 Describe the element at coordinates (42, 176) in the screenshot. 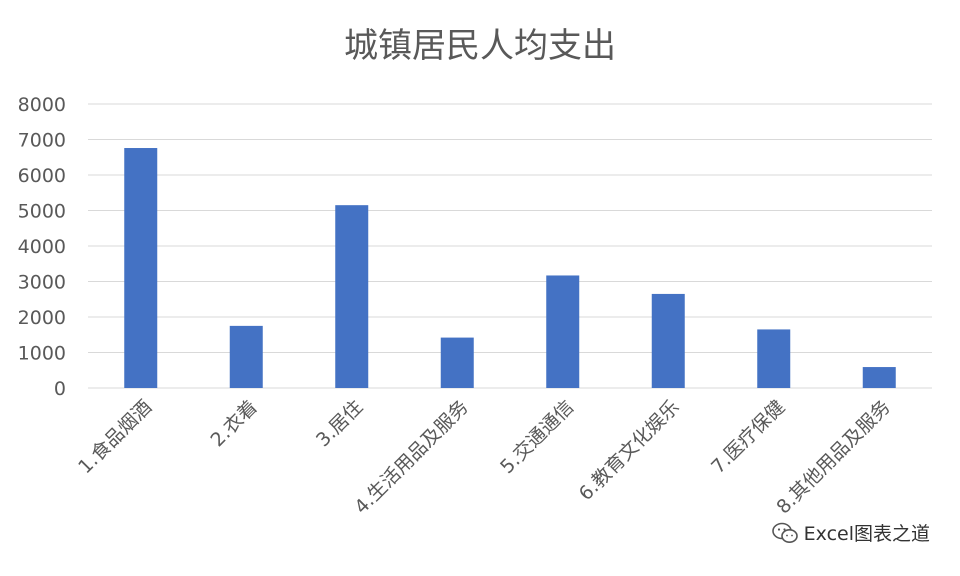

I see `y-tick-label: 6000` at that location.